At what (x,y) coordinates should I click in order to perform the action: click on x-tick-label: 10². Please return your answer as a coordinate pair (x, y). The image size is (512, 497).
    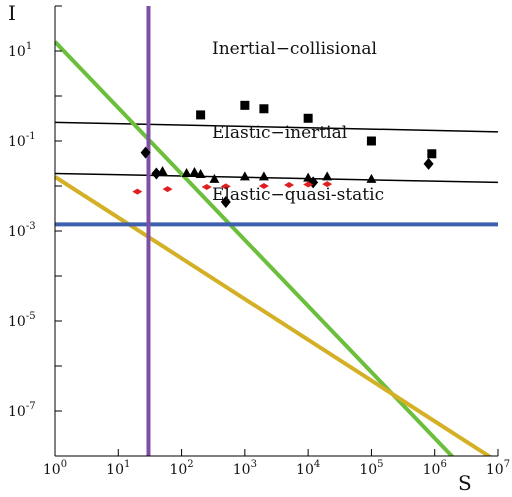
    Looking at the image, I should click on (181, 468).